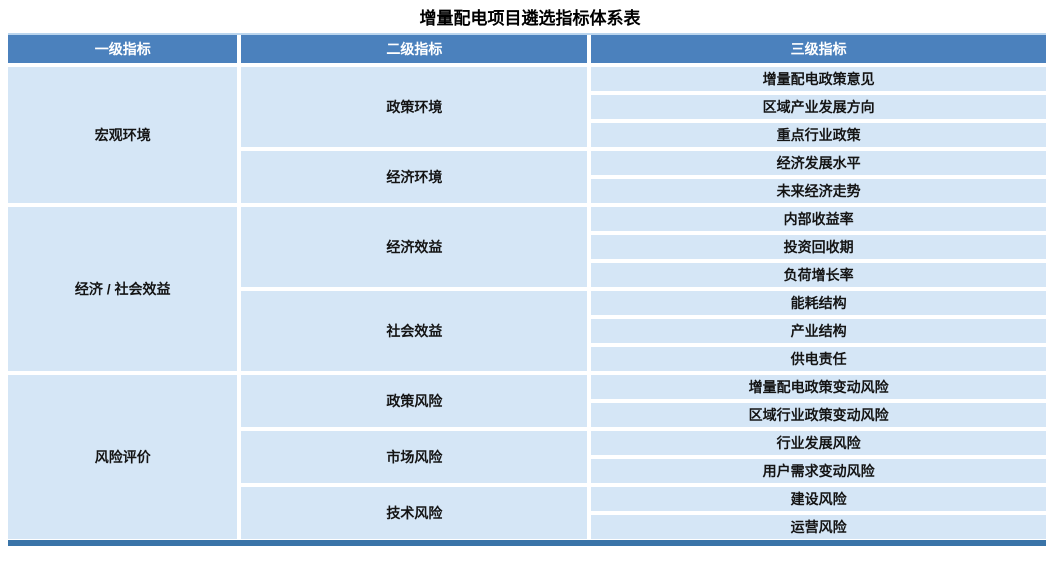  I want to click on level3-cell: 经济发展水平, so click(816, 163).